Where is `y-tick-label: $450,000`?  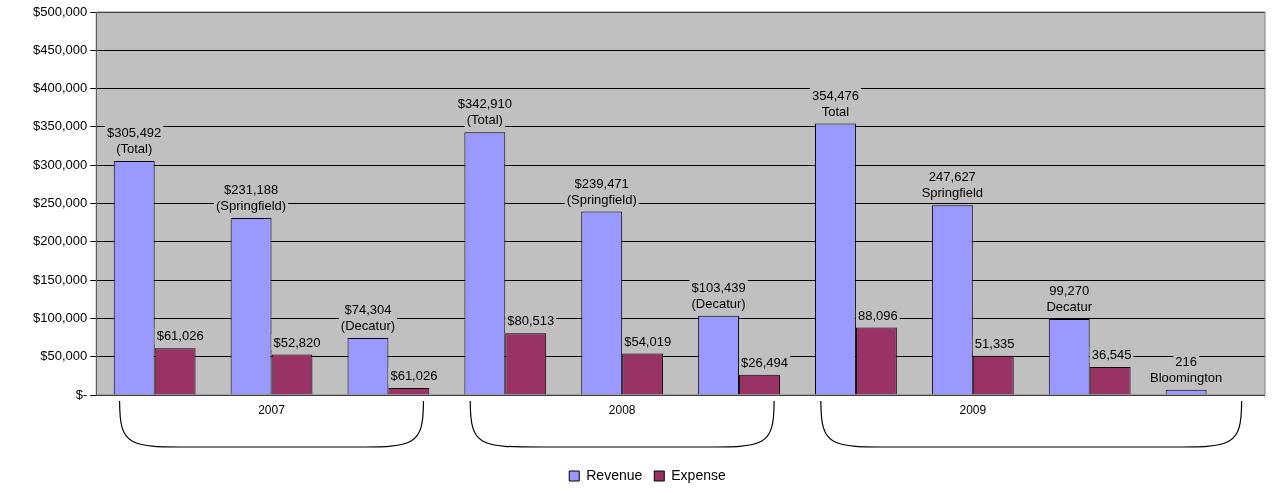
y-tick-label: $450,000 is located at coordinates (60, 49).